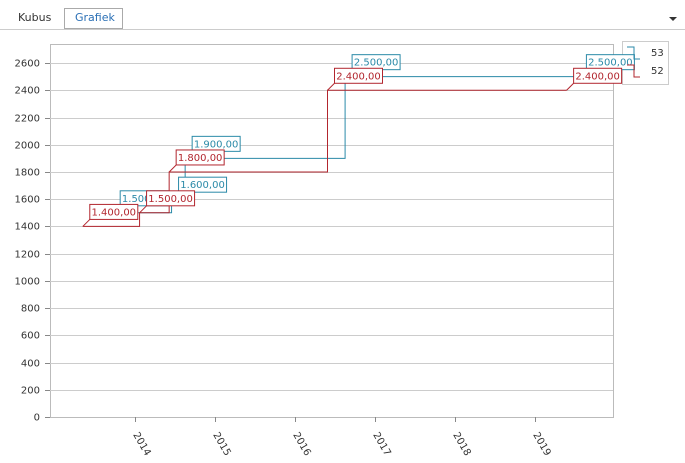  I want to click on y-tick-label: 1000, so click(27, 282).